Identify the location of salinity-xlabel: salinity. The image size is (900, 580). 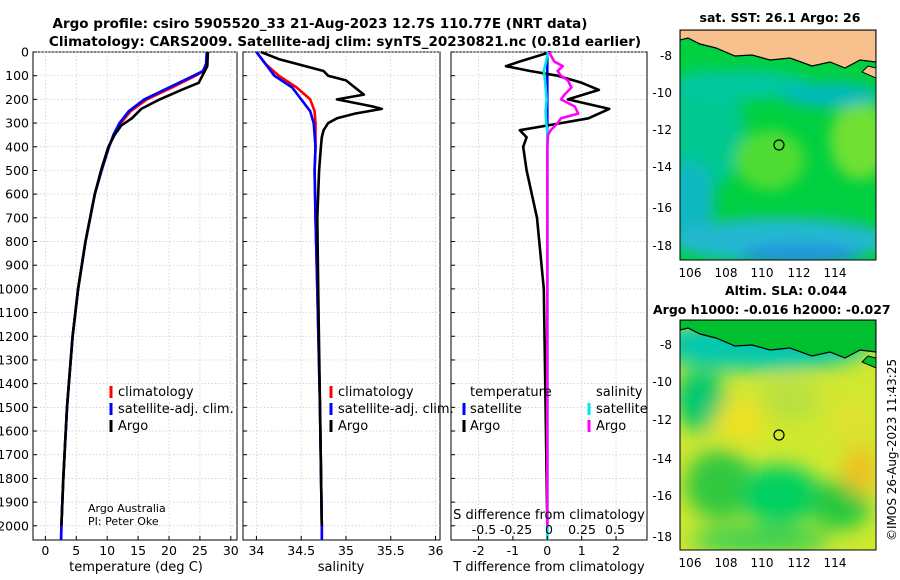
(341, 567).